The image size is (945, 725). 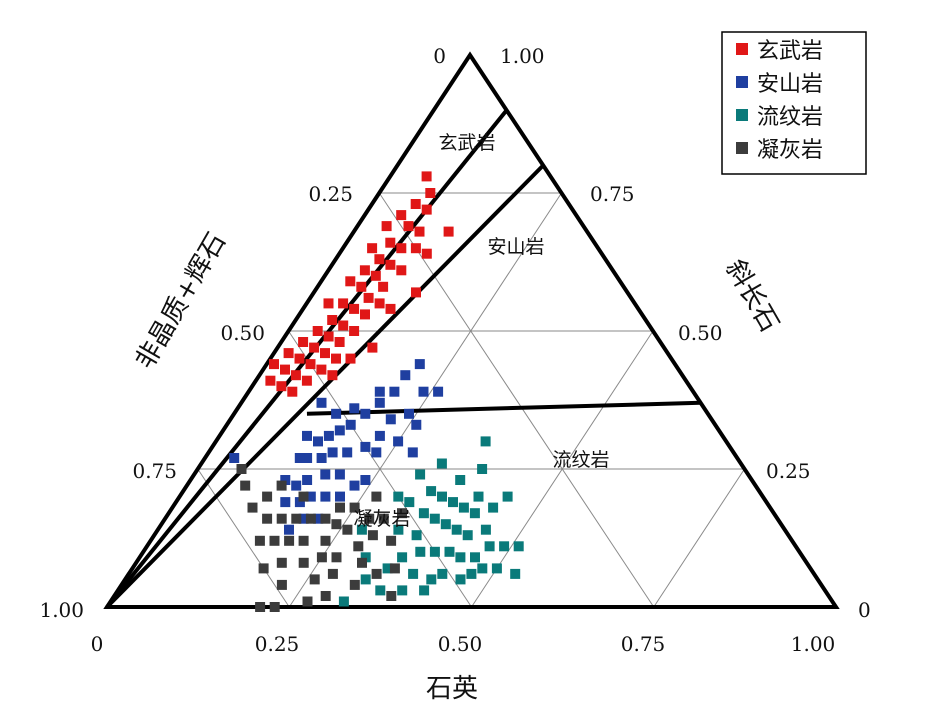 What do you see at coordinates (277, 644) in the screenshot?
I see `tick-bottom-025: 0.25` at bounding box center [277, 644].